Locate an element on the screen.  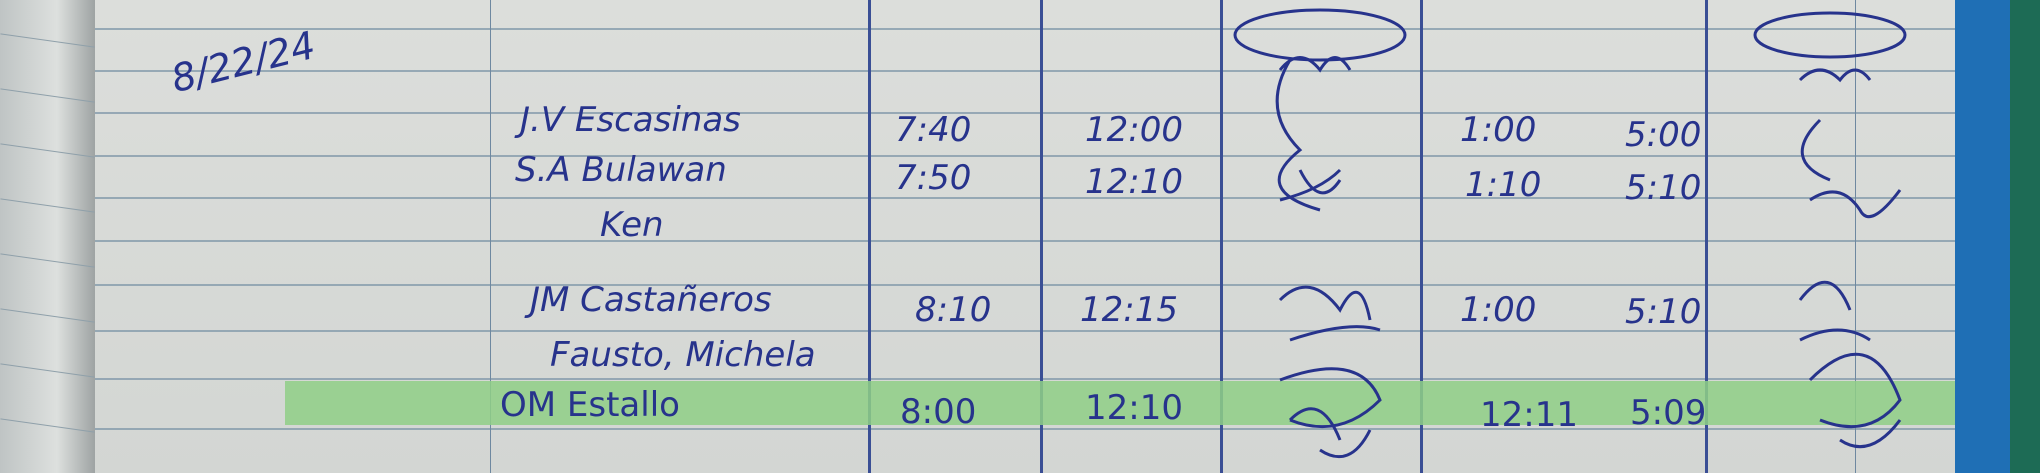
previous-page-edge is located at coordinates (47, 236).